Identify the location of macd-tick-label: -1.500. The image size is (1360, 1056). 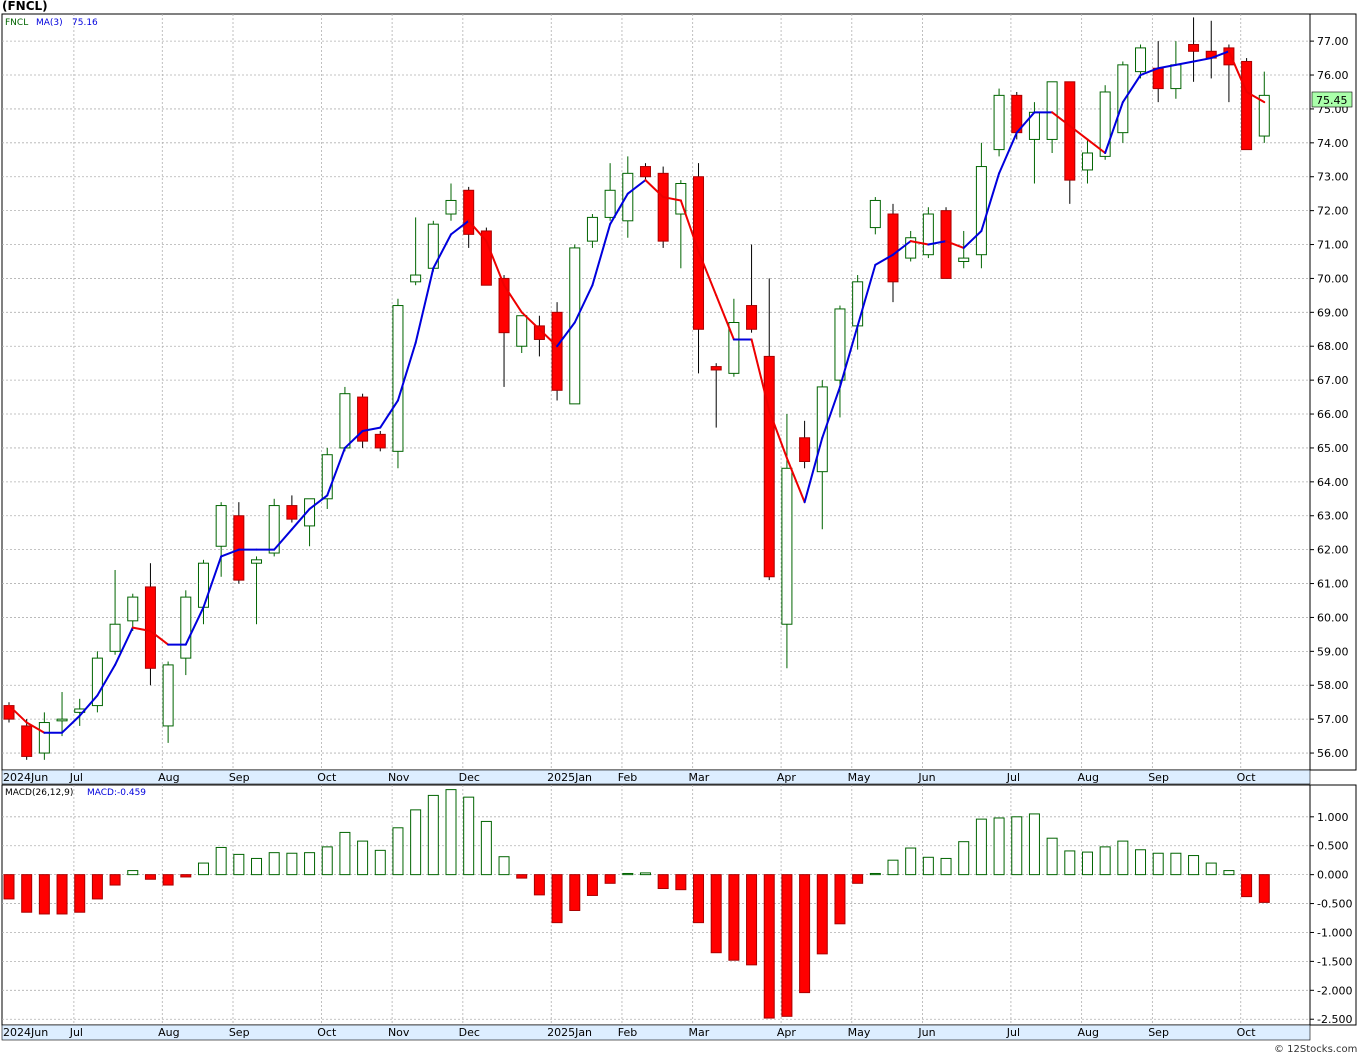
(1334, 961).